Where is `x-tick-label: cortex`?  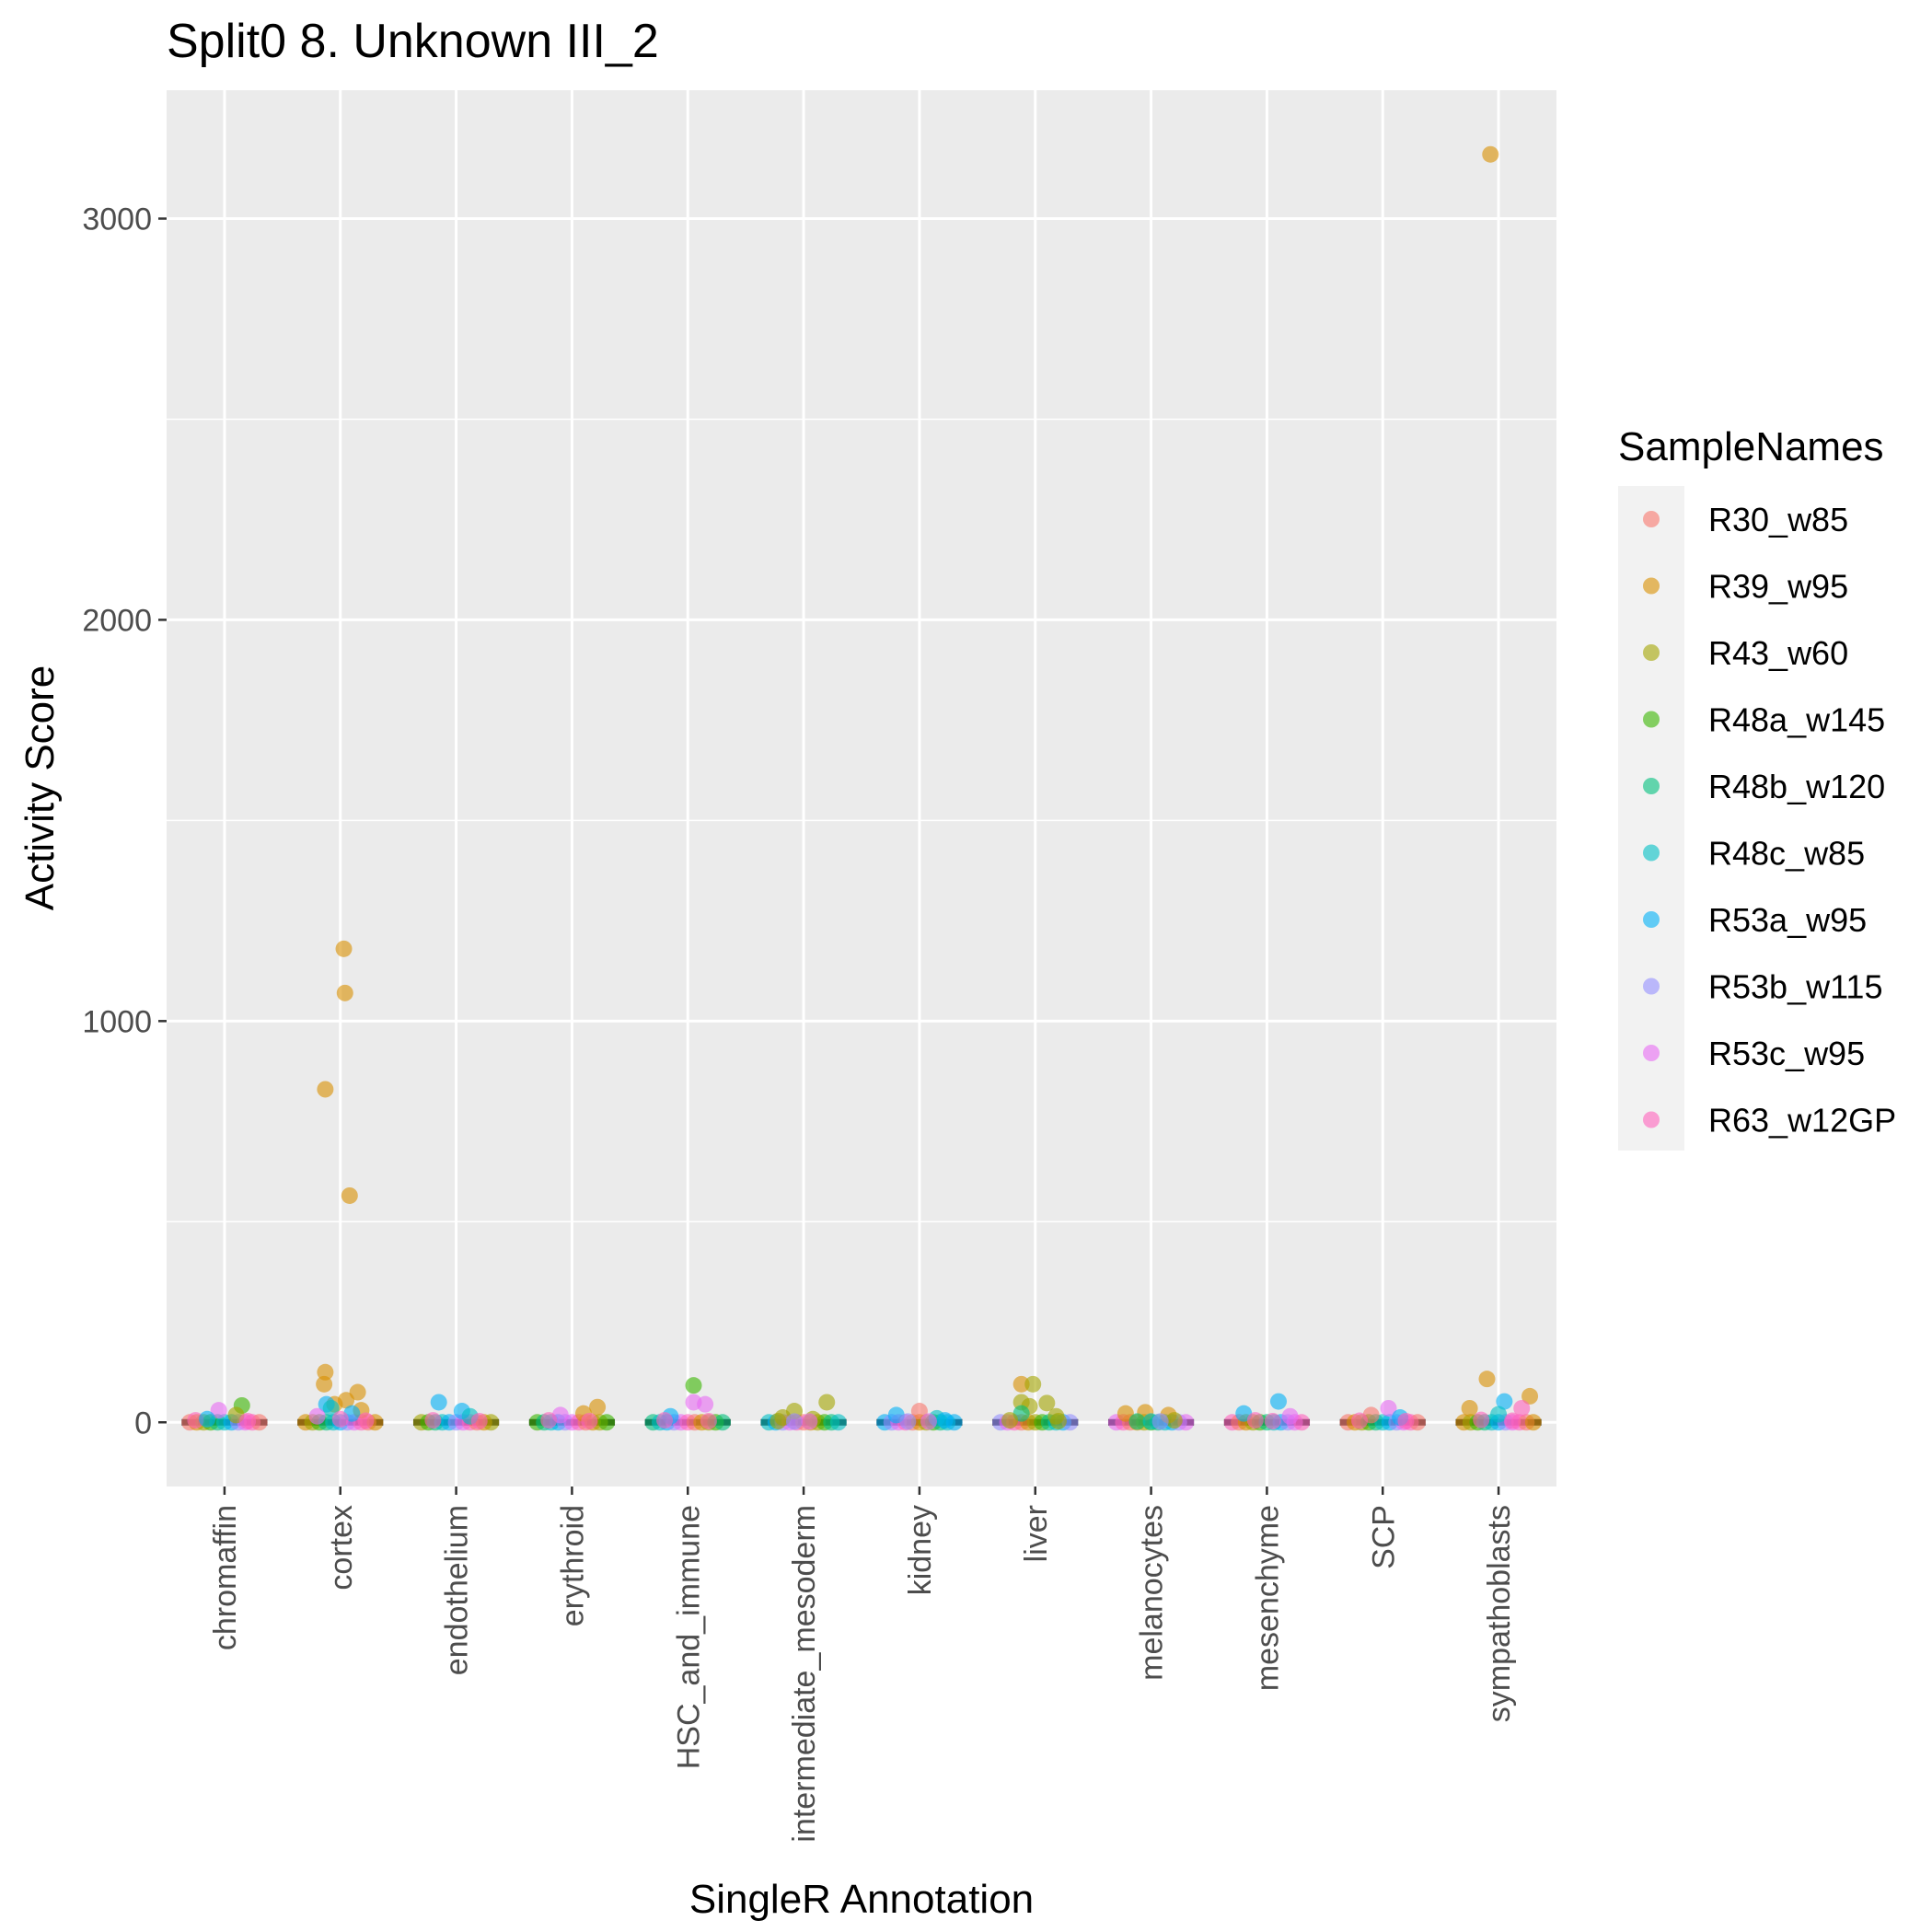
x-tick-label: cortex is located at coordinates (342, 1548).